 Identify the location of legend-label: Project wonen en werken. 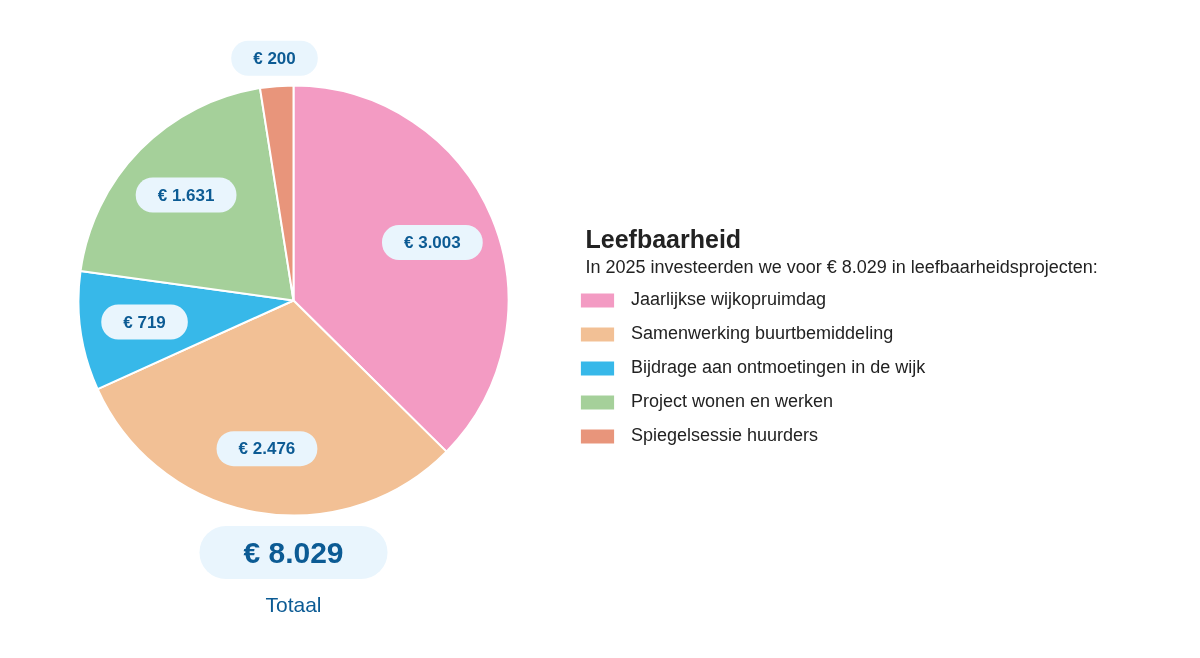
(732, 401).